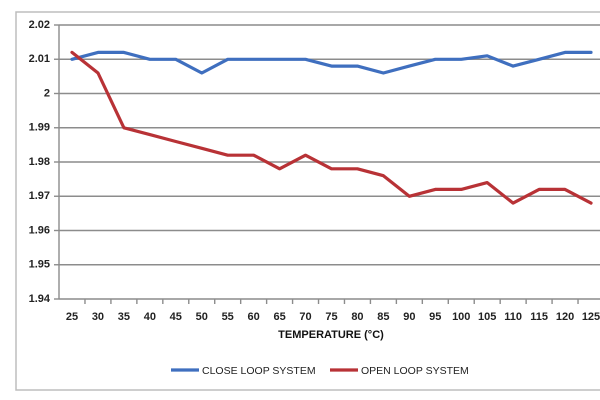 This screenshot has height=400, width=600. Describe the element at coordinates (72, 317) in the screenshot. I see `x-tick-label: 25` at that location.